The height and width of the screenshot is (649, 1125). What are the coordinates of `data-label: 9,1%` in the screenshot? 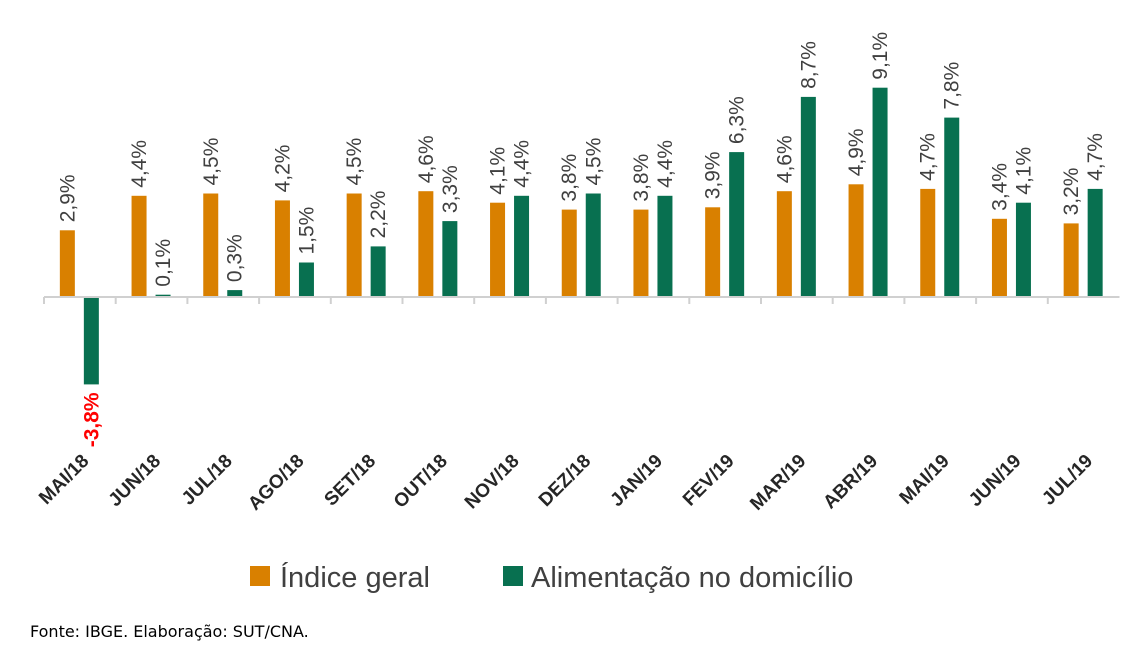 It's located at (880, 56).